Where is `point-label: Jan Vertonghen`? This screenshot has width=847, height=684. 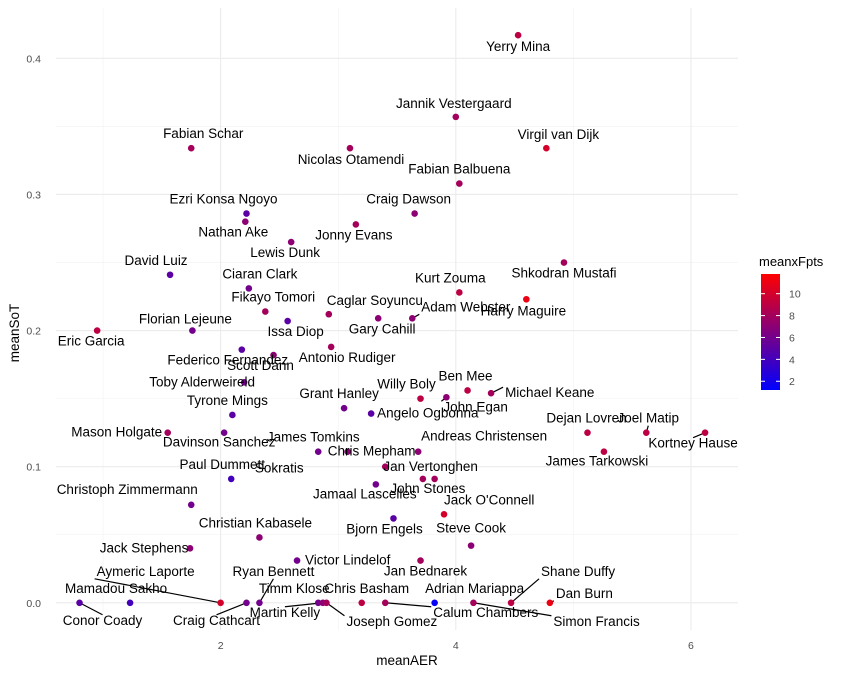 point-label: Jan Vertonghen is located at coordinates (430, 466).